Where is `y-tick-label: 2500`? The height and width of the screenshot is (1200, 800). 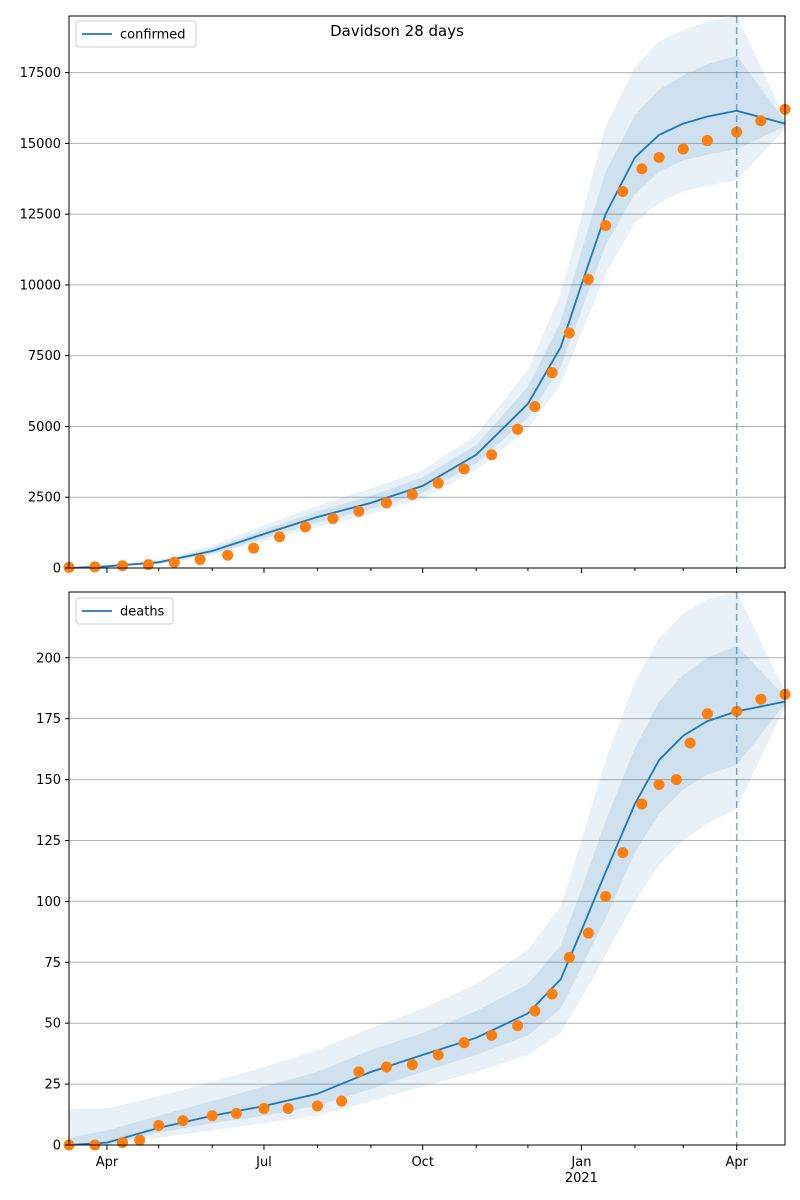
y-tick-label: 2500 is located at coordinates (44, 498).